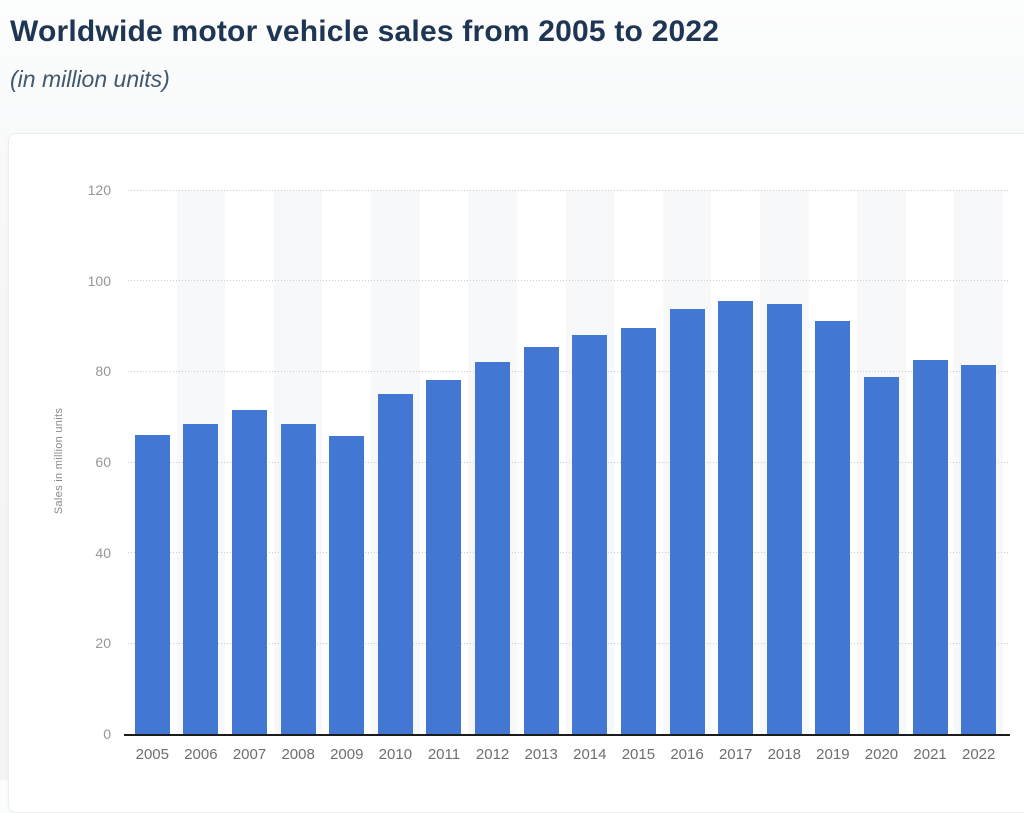  What do you see at coordinates (735, 754) in the screenshot?
I see `x-tick-label: 2017` at bounding box center [735, 754].